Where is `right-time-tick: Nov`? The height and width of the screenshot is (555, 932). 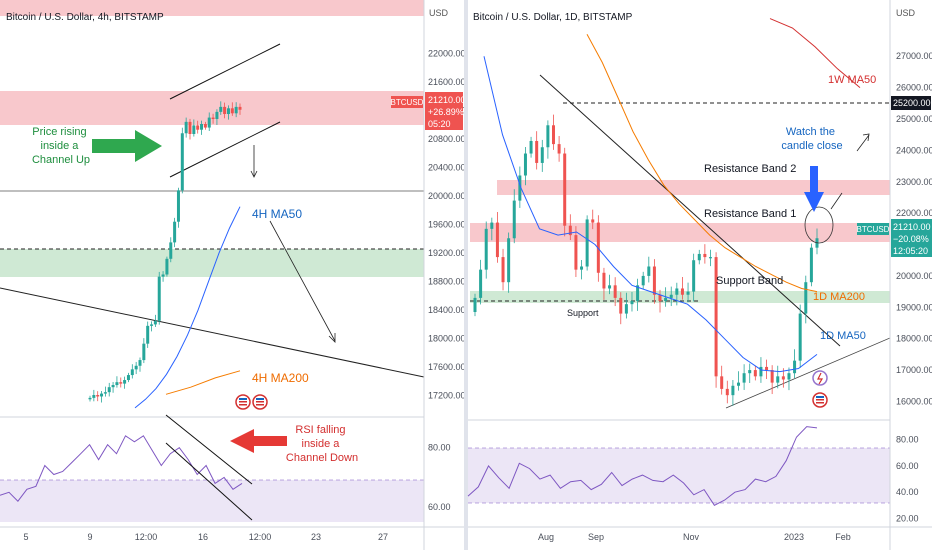 right-time-tick: Nov is located at coordinates (691, 537).